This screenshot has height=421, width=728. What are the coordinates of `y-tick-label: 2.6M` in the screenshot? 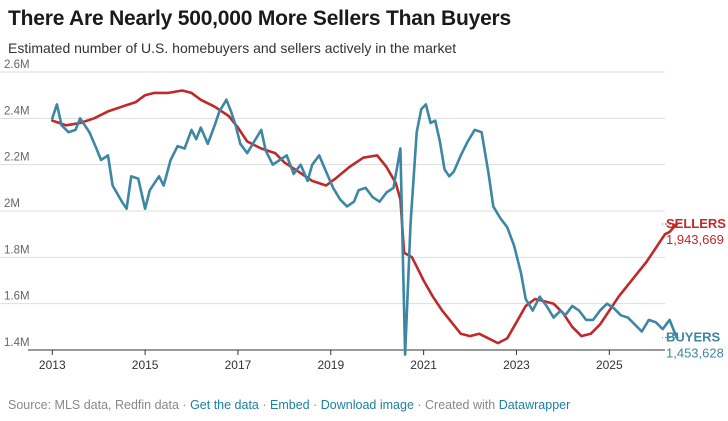 It's located at (17, 65).